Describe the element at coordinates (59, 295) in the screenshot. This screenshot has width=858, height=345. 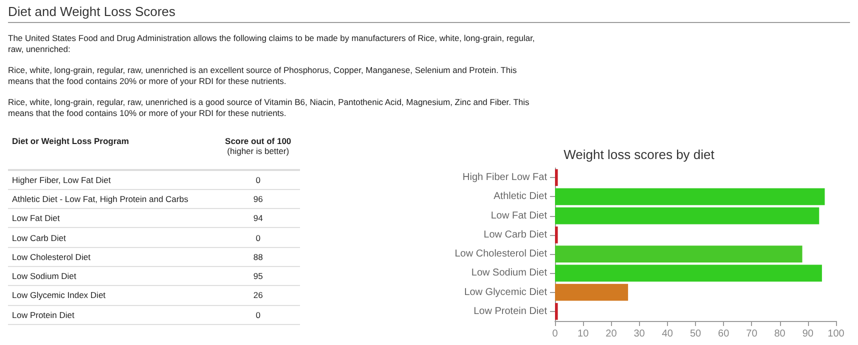
I see `category-label: Low Glycemic Index Diet` at that location.